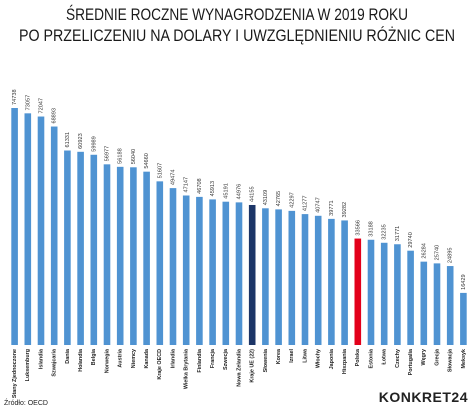 The image size is (474, 413). I want to click on x-tick-label: Francja, so click(213, 358).